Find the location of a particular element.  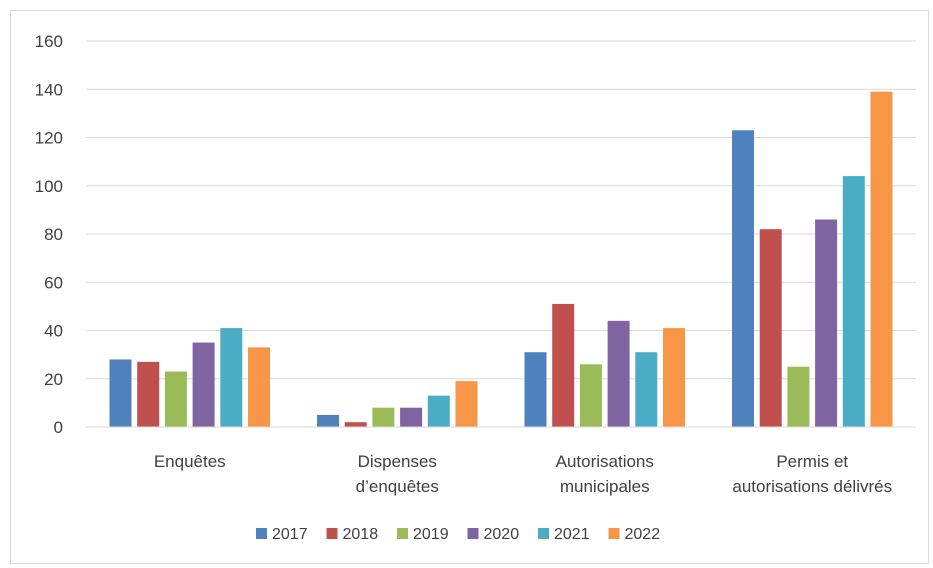

category-label: Dispenses is located at coordinates (397, 461).